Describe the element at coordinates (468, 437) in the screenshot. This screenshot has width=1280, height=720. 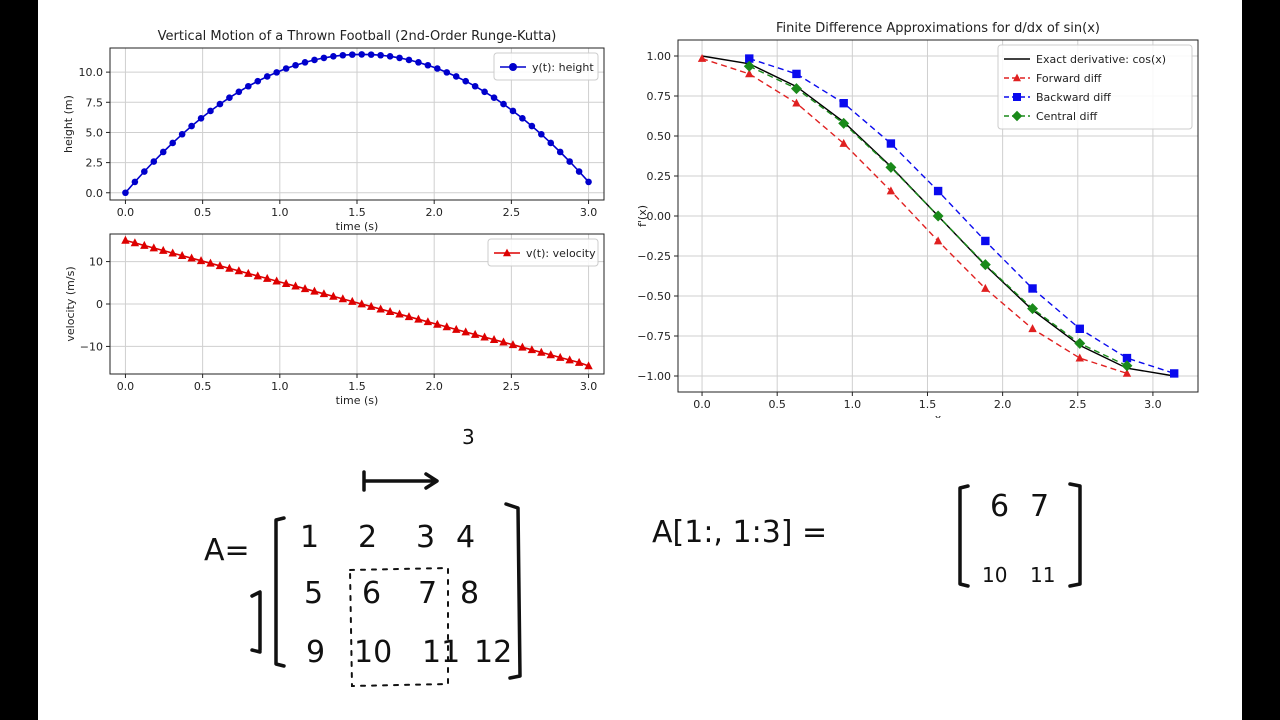
I see `step-label: 3` at that location.